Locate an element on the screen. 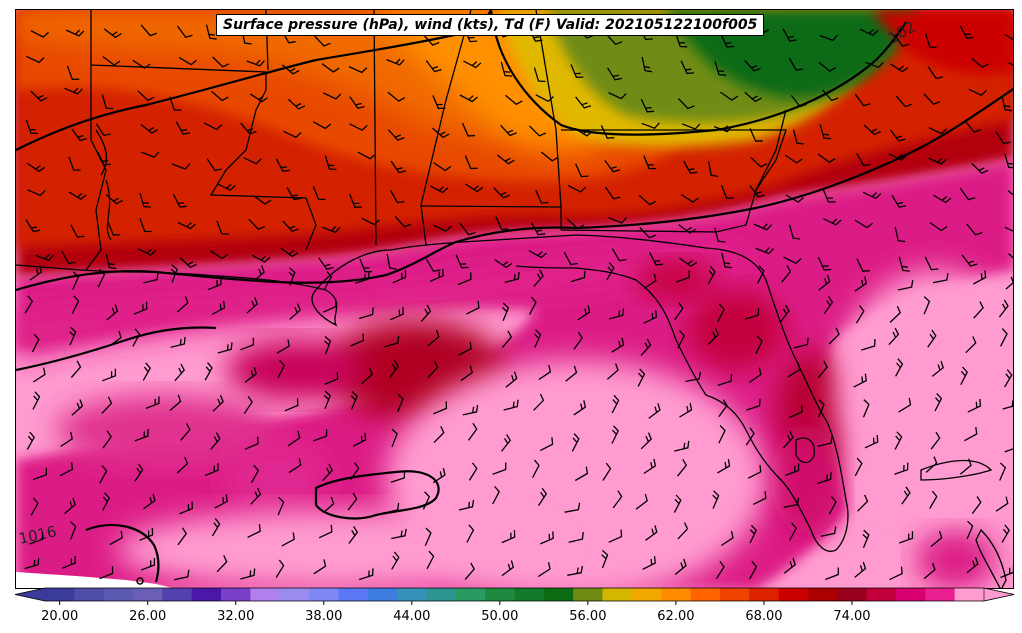 The image size is (1022, 633). colorbar-tick-label: 50.00 is located at coordinates (499, 616).